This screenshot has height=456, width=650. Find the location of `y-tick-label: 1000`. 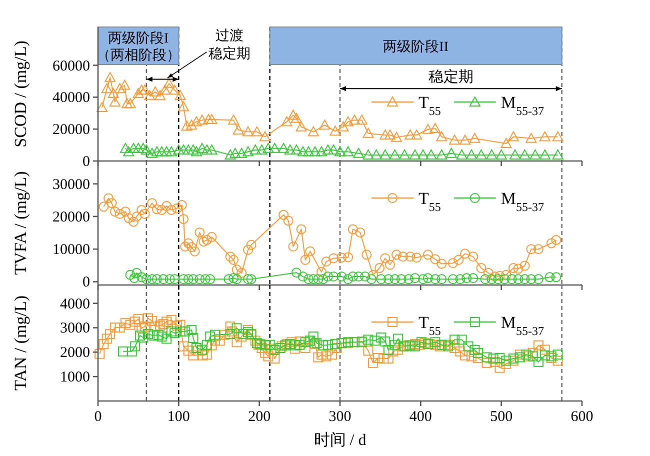

y-tick-label: 1000 is located at coordinates (75, 378).